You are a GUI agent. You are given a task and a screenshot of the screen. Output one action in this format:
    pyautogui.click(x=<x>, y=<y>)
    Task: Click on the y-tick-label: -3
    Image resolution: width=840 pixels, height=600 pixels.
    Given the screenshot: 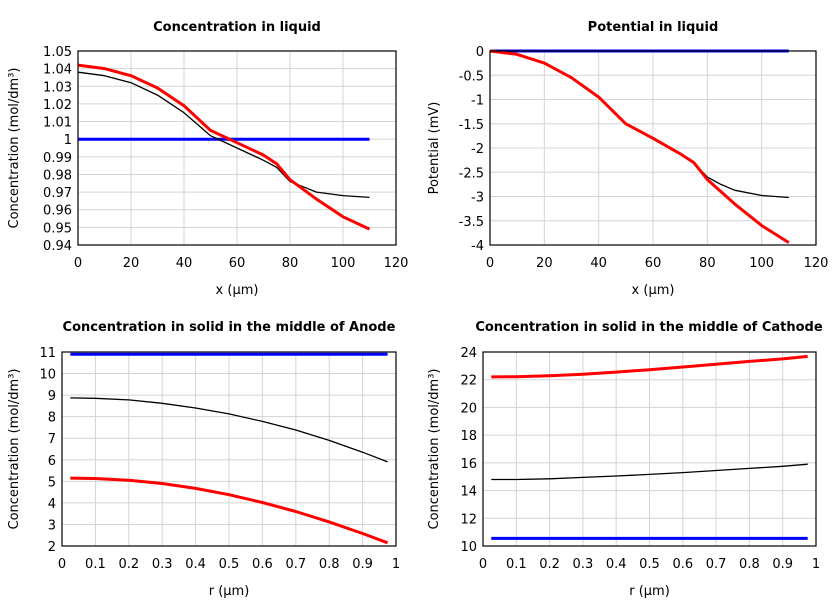 What is the action you would take?
    pyautogui.click(x=477, y=198)
    